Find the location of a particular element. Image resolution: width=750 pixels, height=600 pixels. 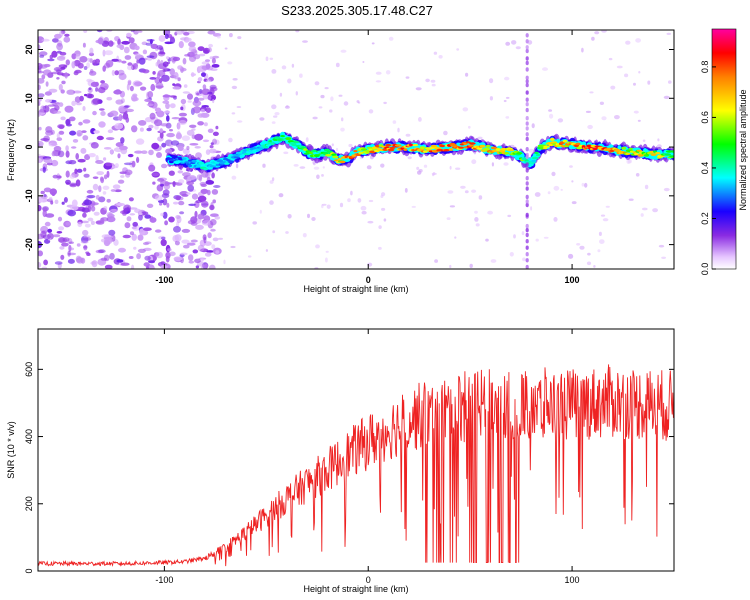

x-tick-label: 100 is located at coordinates (572, 580).